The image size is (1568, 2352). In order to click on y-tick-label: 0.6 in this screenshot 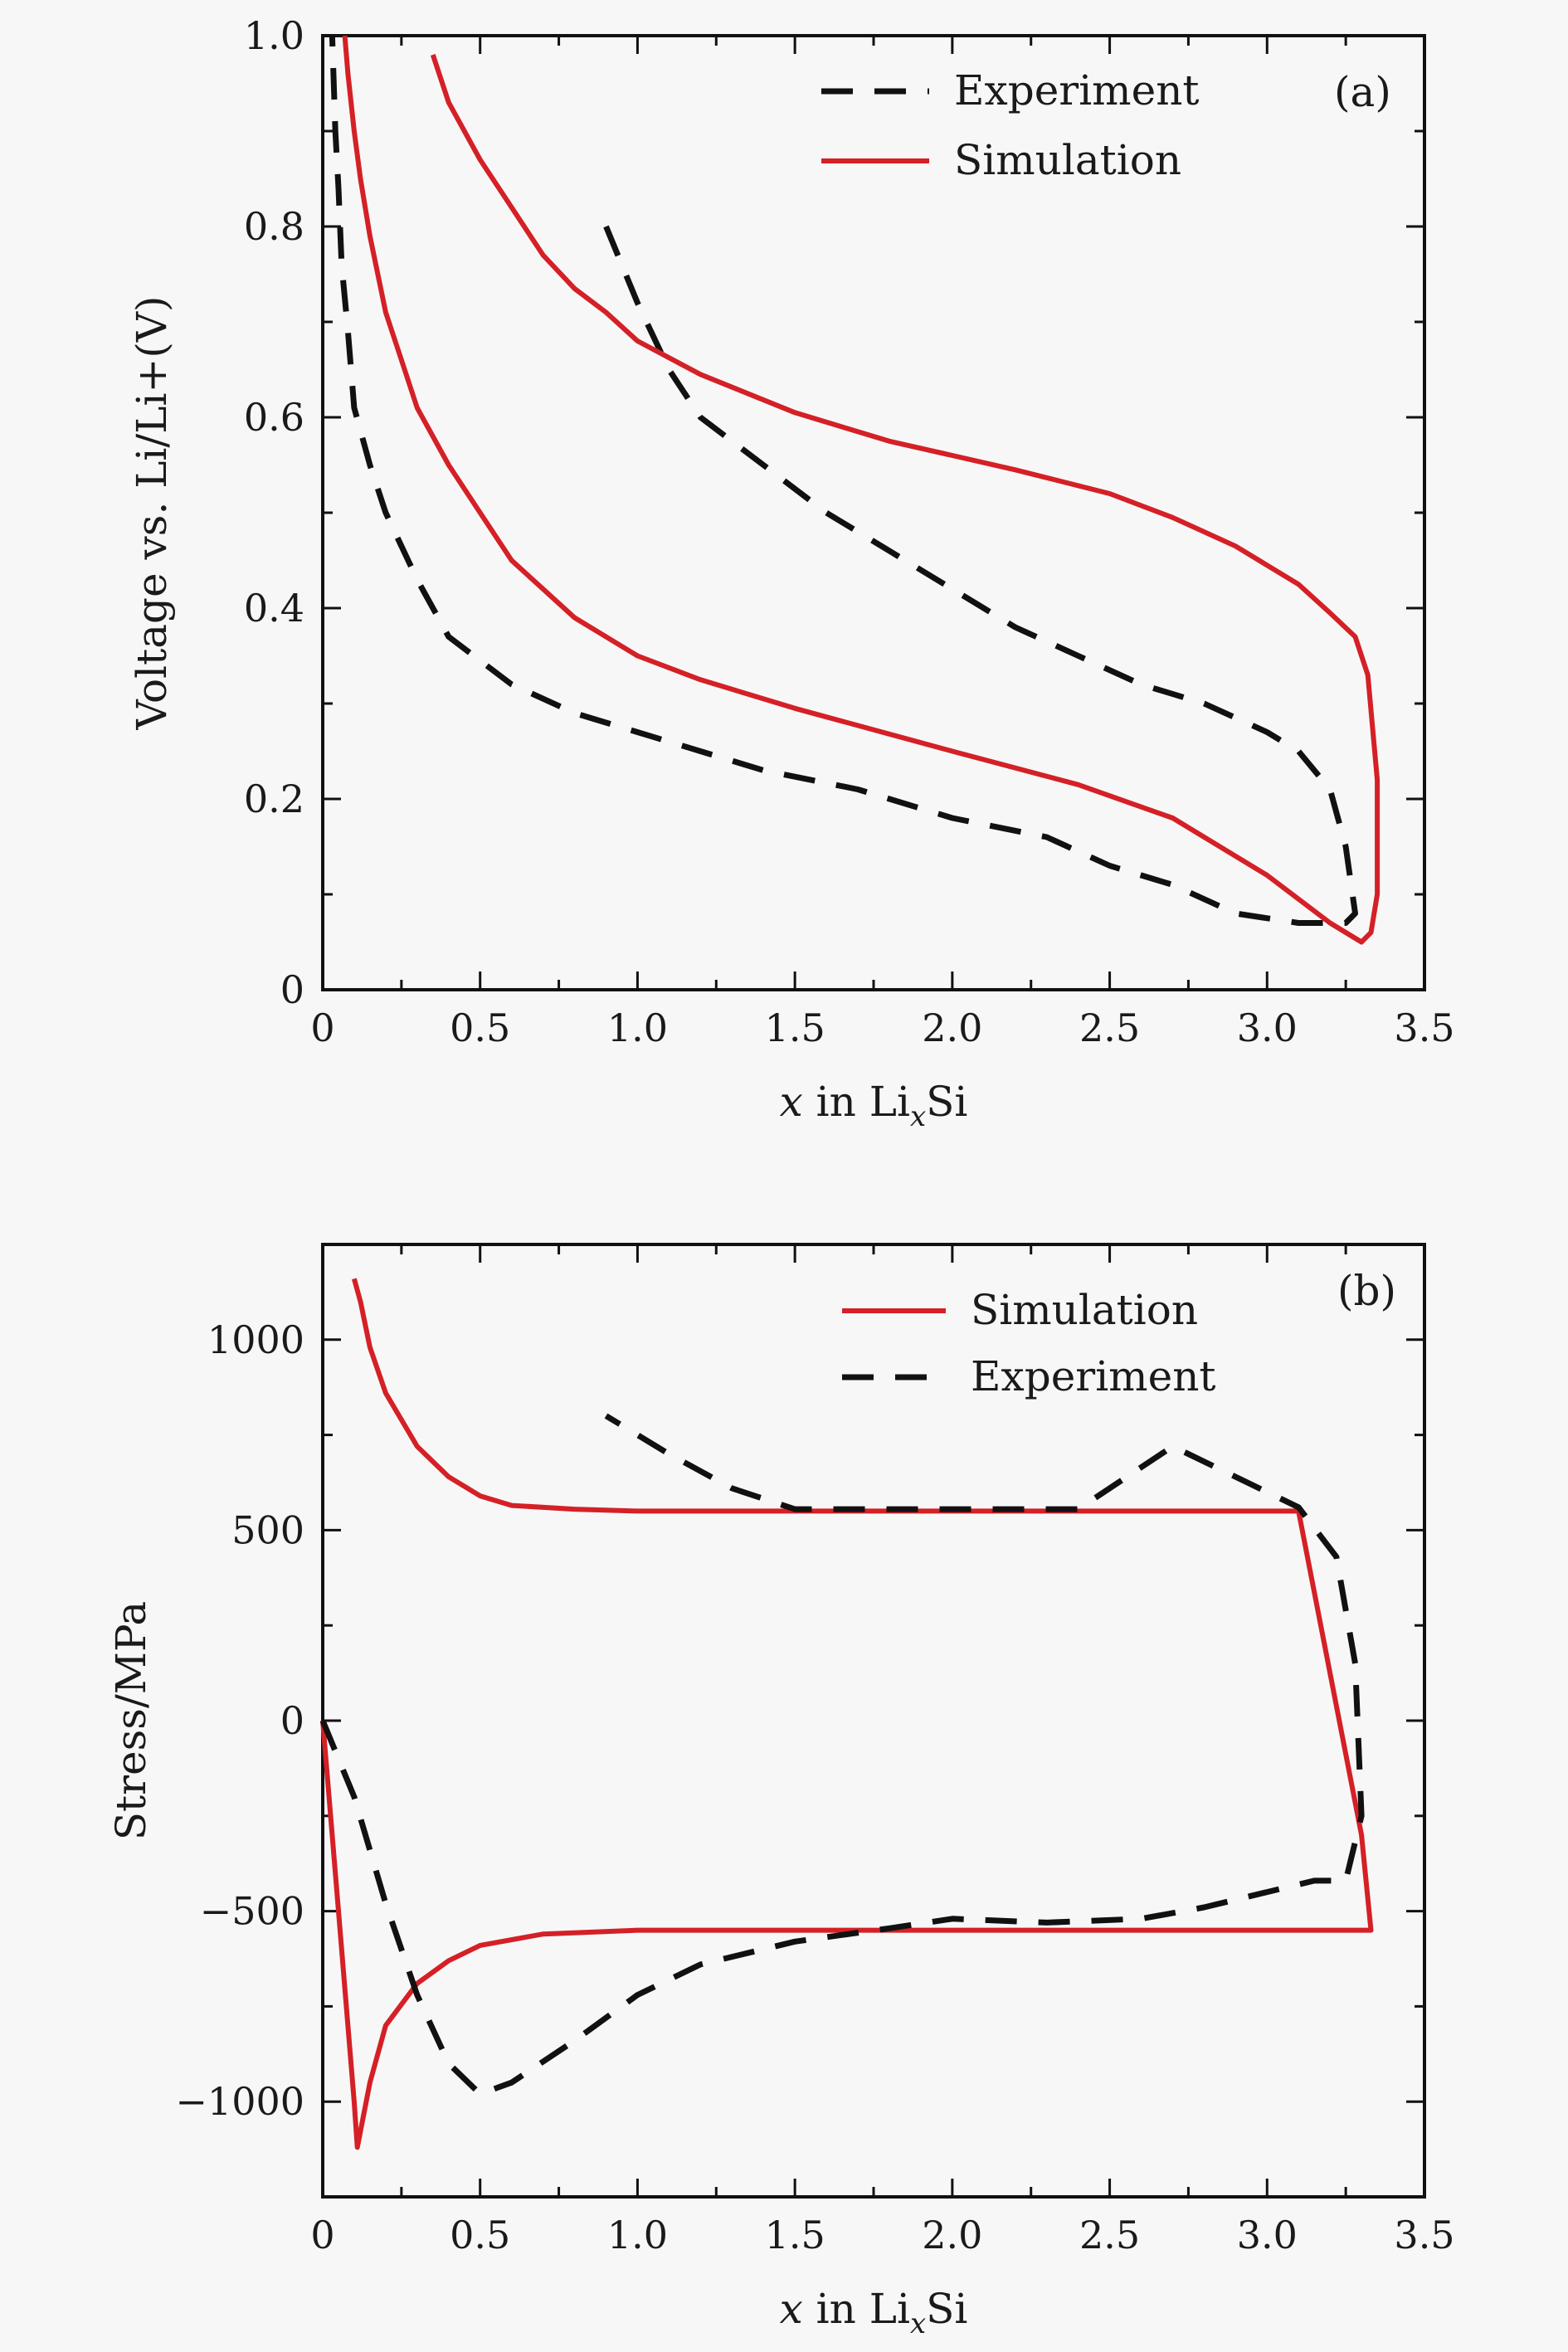, I will do `click(274, 417)`.